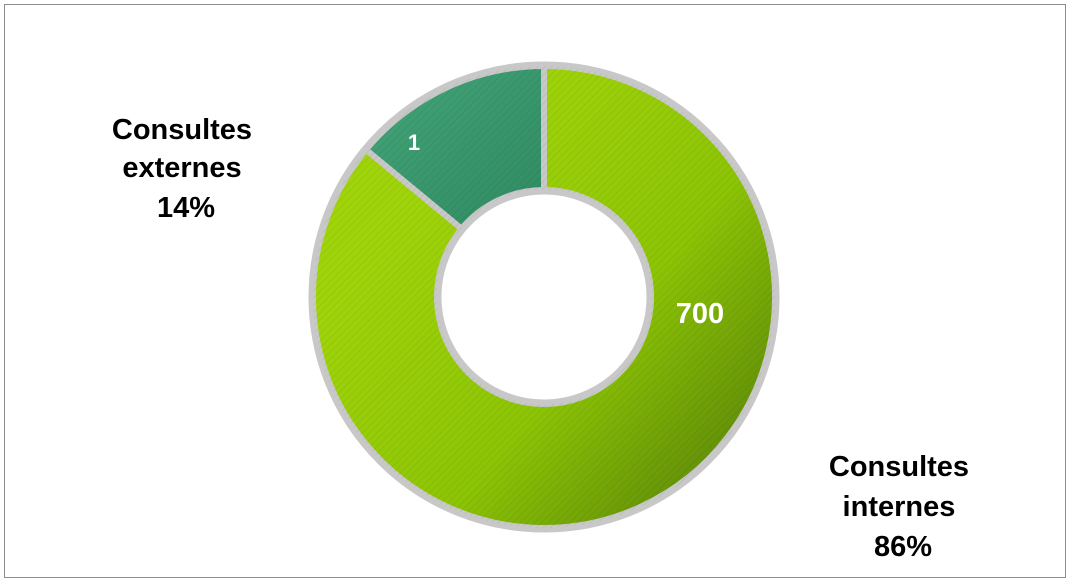  What do you see at coordinates (903, 547) in the screenshot?
I see `slice-label-internal-percent: 86%` at bounding box center [903, 547].